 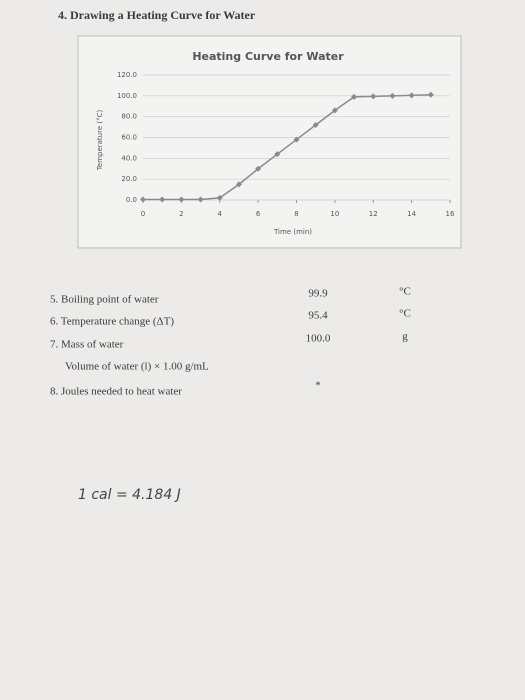 What do you see at coordinates (287, 147) in the screenshot?
I see `series-line` at bounding box center [287, 147].